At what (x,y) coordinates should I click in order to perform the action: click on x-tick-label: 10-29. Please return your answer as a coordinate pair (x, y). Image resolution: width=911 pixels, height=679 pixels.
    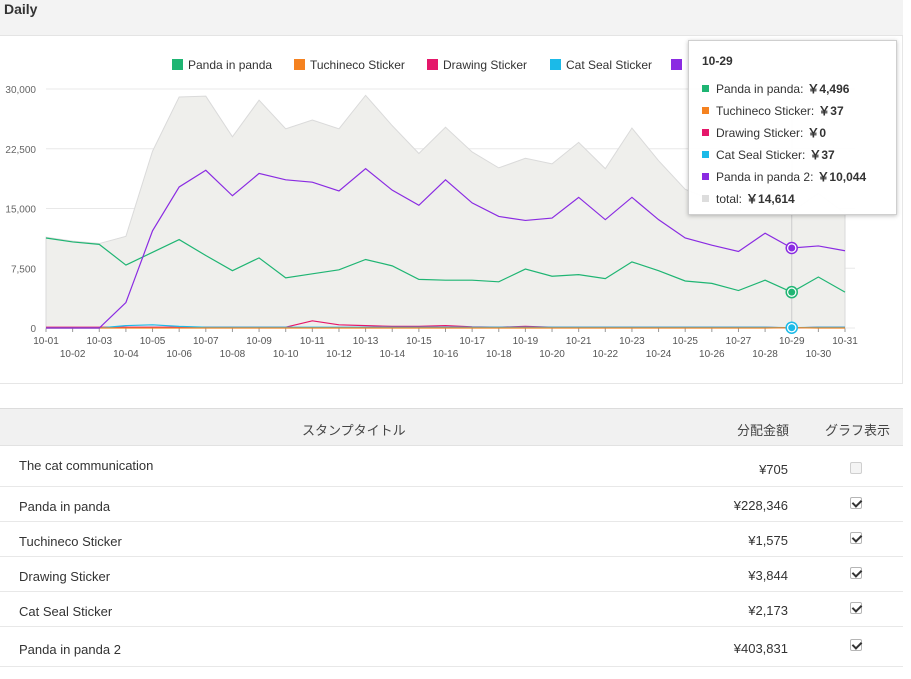
    Looking at the image, I should click on (792, 341).